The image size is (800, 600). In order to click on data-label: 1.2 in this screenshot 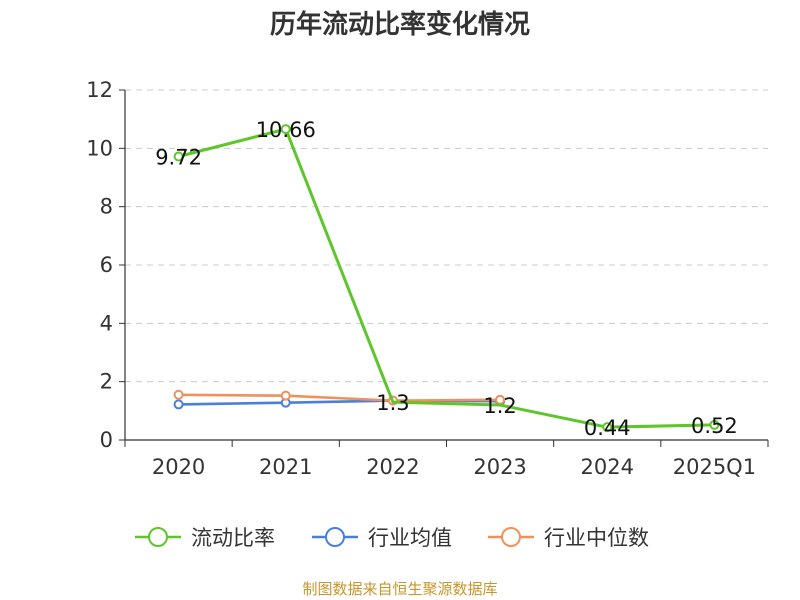, I will do `click(499, 406)`.